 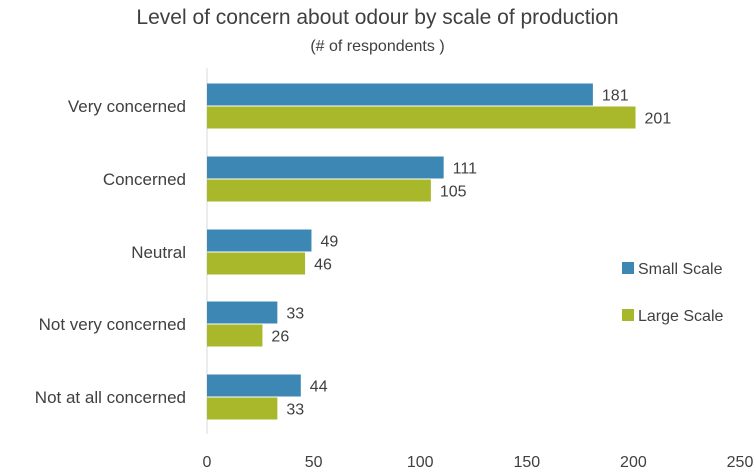 What do you see at coordinates (314, 462) in the screenshot?
I see `x-tick-label: 50` at bounding box center [314, 462].